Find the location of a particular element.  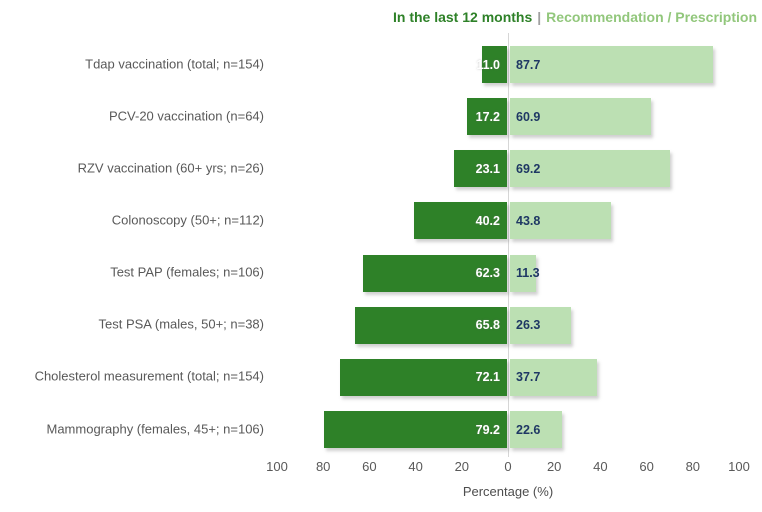

category-label: PCV-20 vaccination (n=64) is located at coordinates (186, 116).